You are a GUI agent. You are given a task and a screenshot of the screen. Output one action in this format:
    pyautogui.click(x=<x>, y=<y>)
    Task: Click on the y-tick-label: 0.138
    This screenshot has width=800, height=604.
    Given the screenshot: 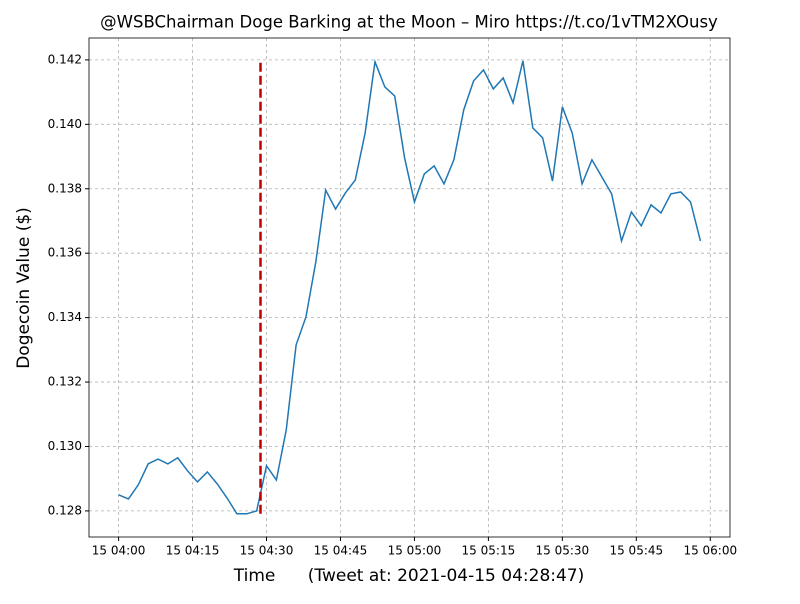 What is the action you would take?
    pyautogui.click(x=65, y=188)
    